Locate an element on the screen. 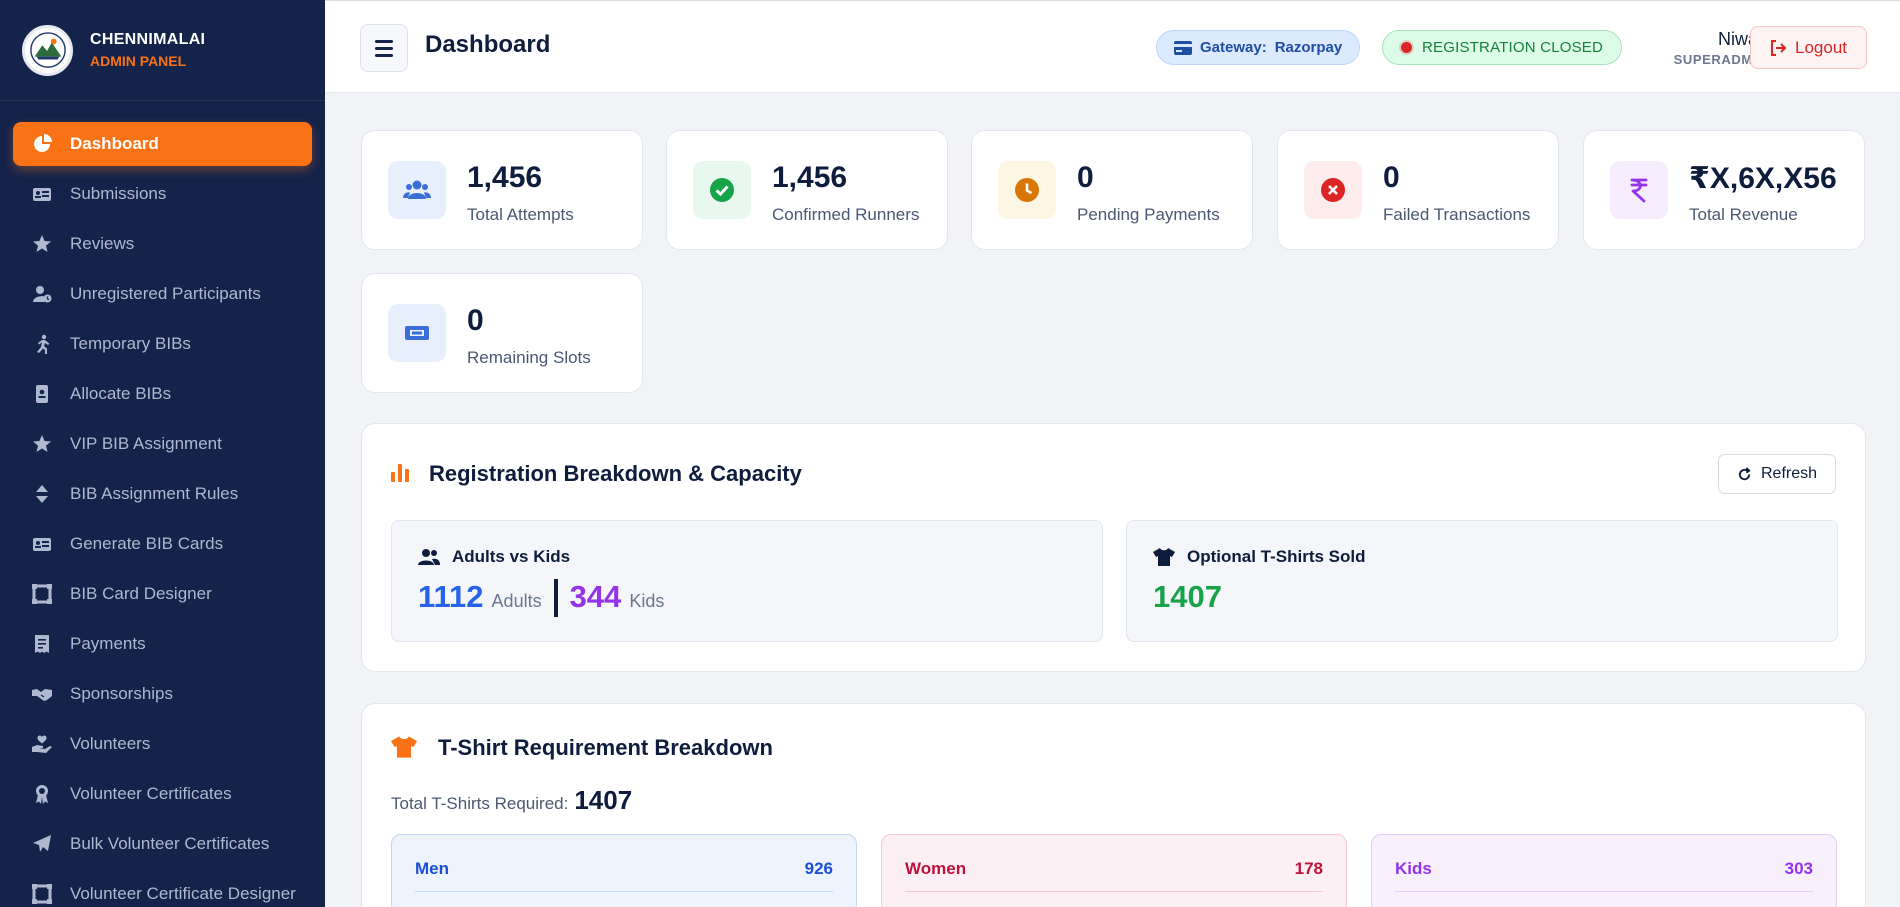  logout-button: Logout is located at coordinates (1808, 47).